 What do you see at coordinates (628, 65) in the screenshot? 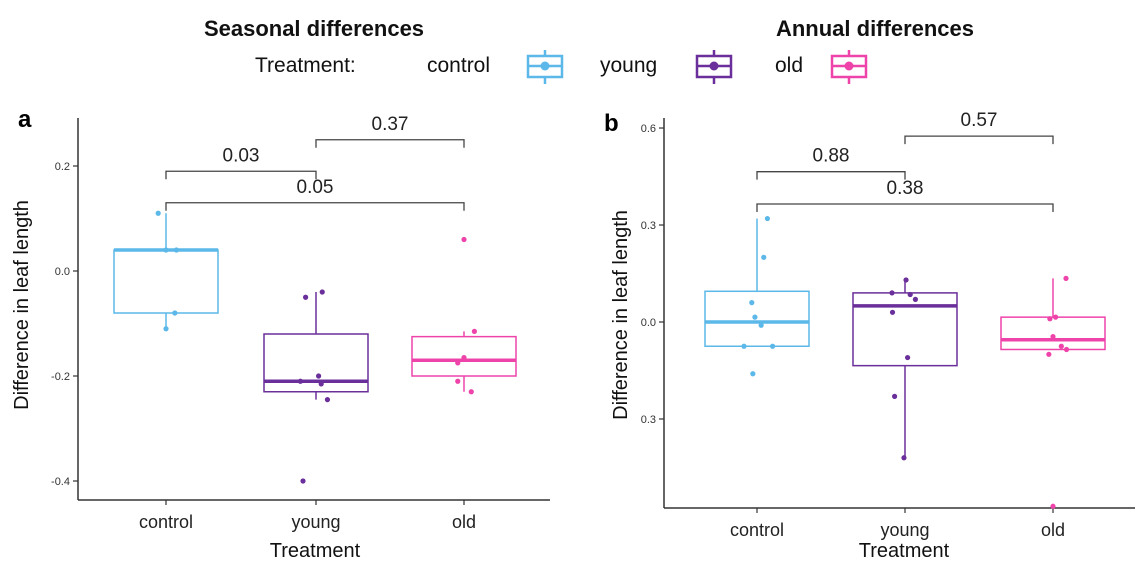
I see `legend-item-young-label: young` at bounding box center [628, 65].